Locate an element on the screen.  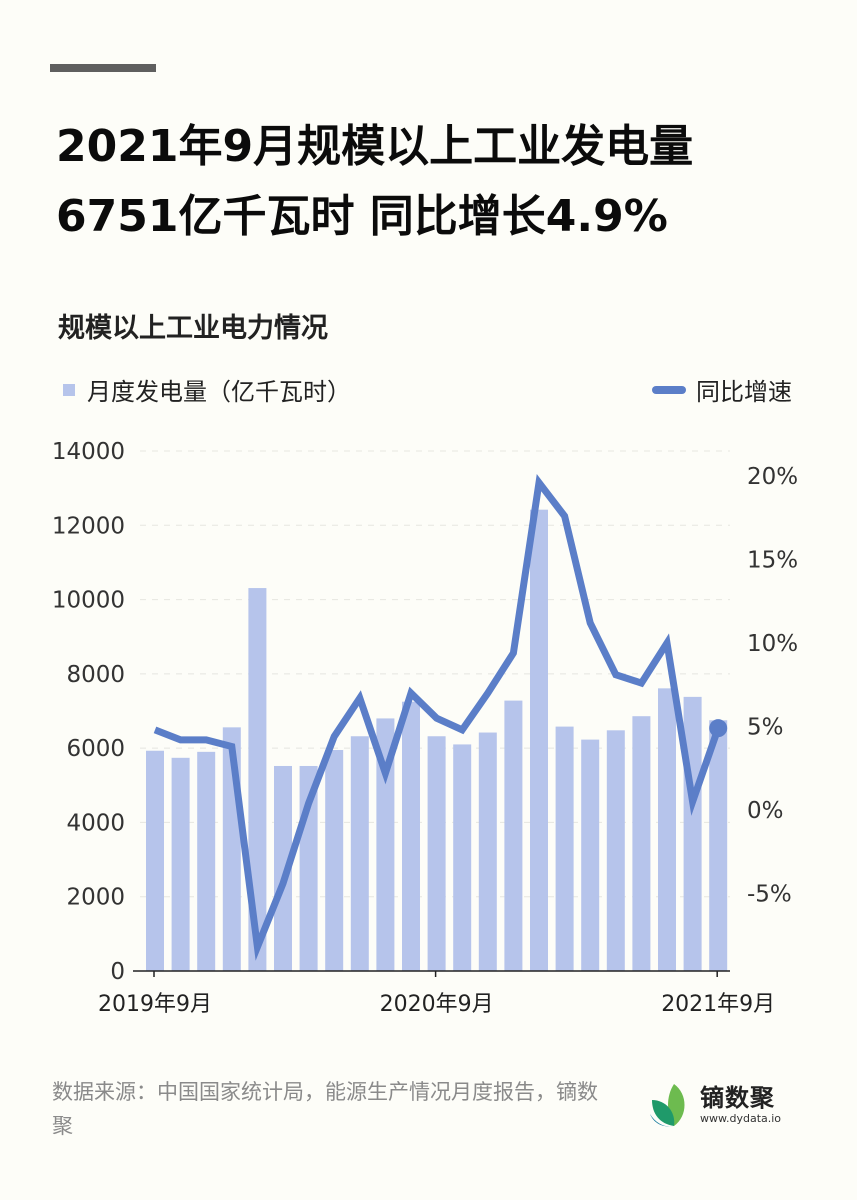
brand-logo: 镝数聚 www.dydata.io is located at coordinates (714, 1105).